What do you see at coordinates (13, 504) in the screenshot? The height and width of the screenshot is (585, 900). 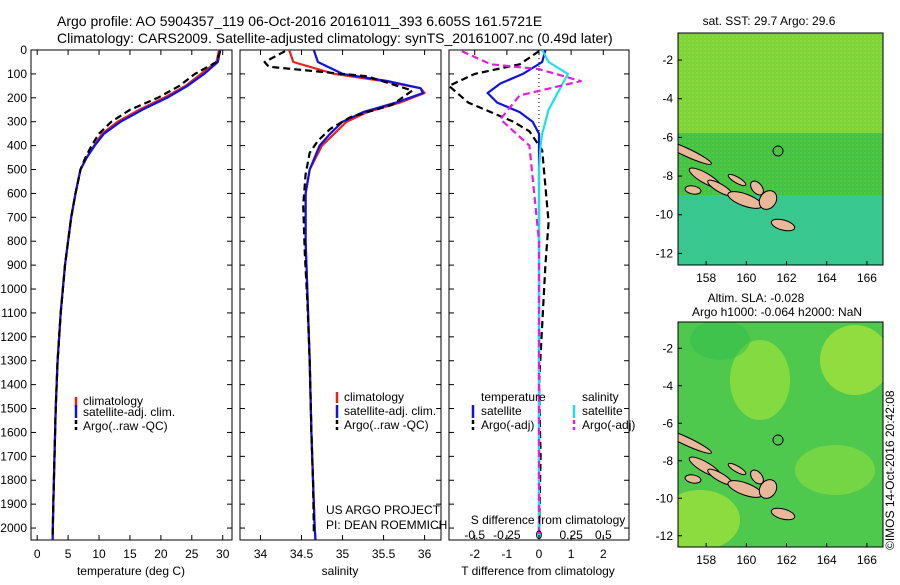 I see `depth-tick-label: 1900` at bounding box center [13, 504].